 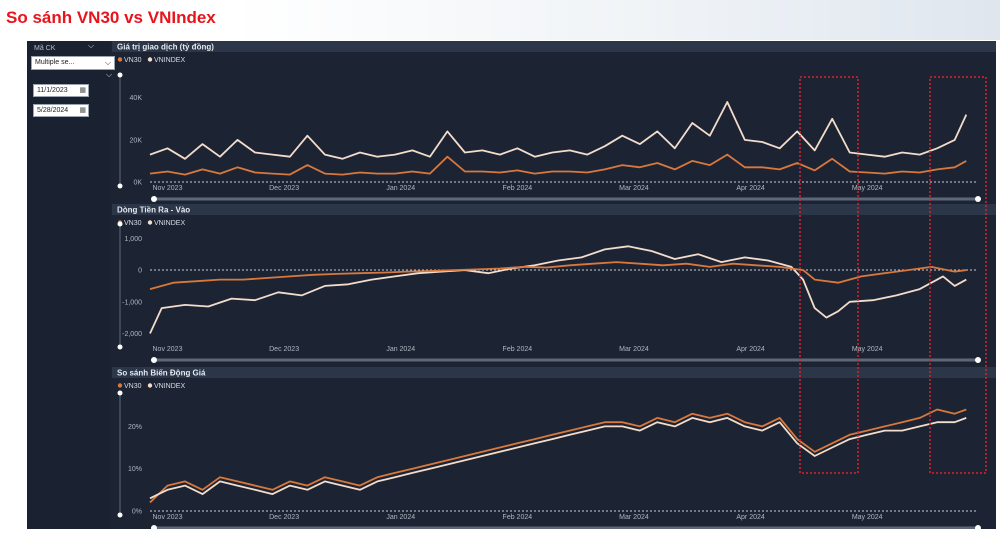 What do you see at coordinates (132, 334) in the screenshot?
I see `y-tick-label: -2,000` at bounding box center [132, 334].